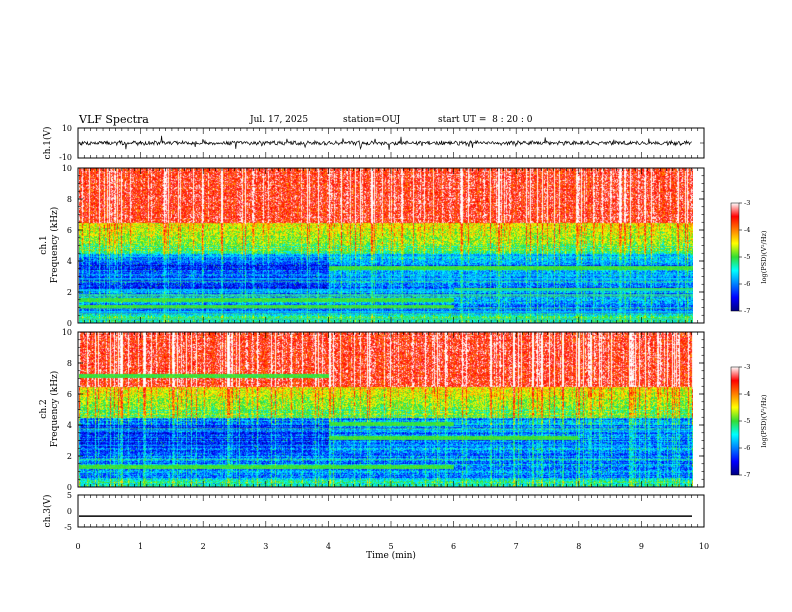 Image resolution: width=792 pixels, height=612 pixels. I want to click on ch3-ytick-bottom: -5, so click(68, 527).